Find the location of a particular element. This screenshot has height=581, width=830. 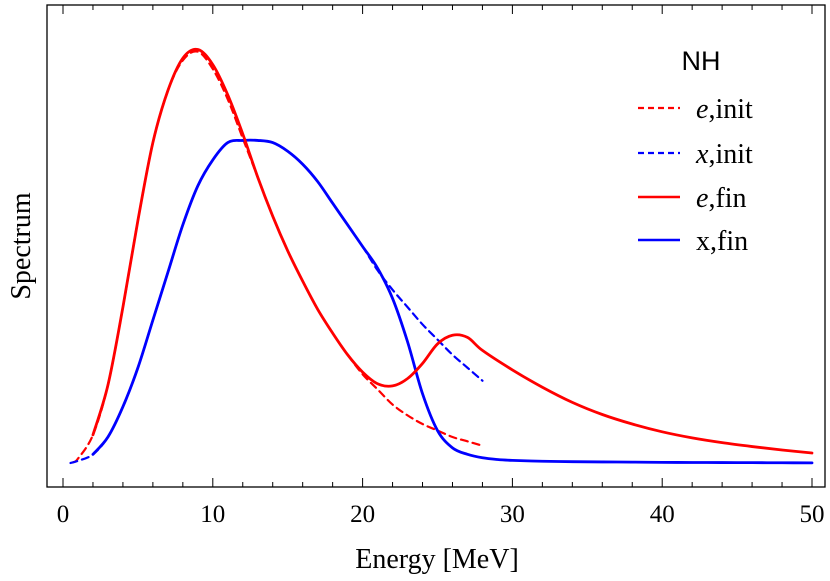

legend: NH e,init x,init e,fin x,fin is located at coordinates (695, 151).